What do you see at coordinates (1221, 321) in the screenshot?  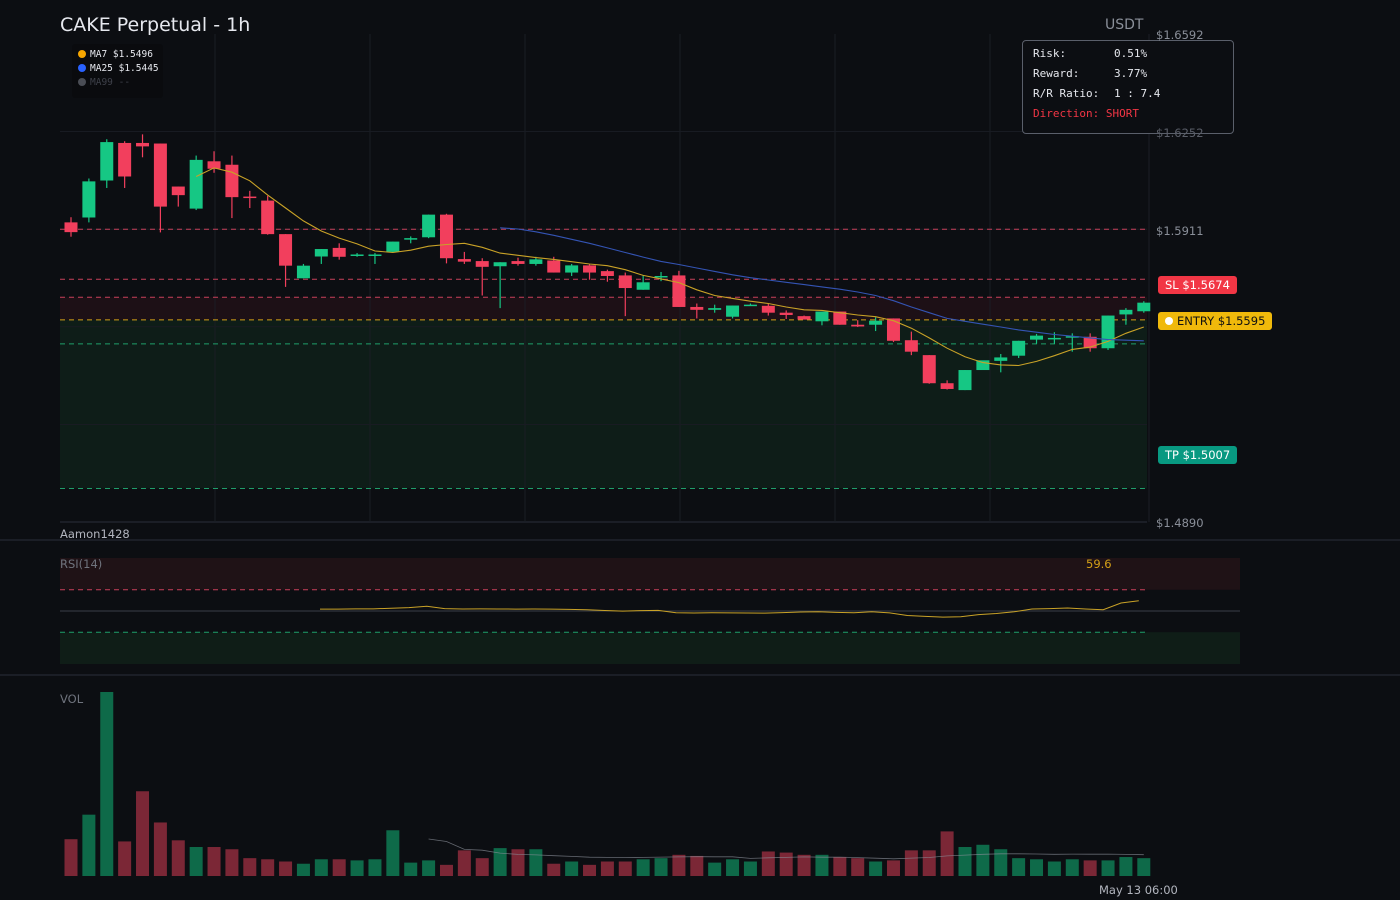 I see `entry-tag-label: ENTRY $1.5595` at bounding box center [1221, 321].